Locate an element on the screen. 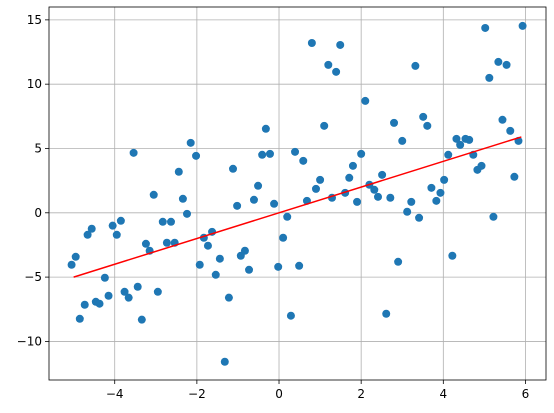 The width and height of the screenshot is (554, 413). y-tick-label: 15 is located at coordinates (34, 20).